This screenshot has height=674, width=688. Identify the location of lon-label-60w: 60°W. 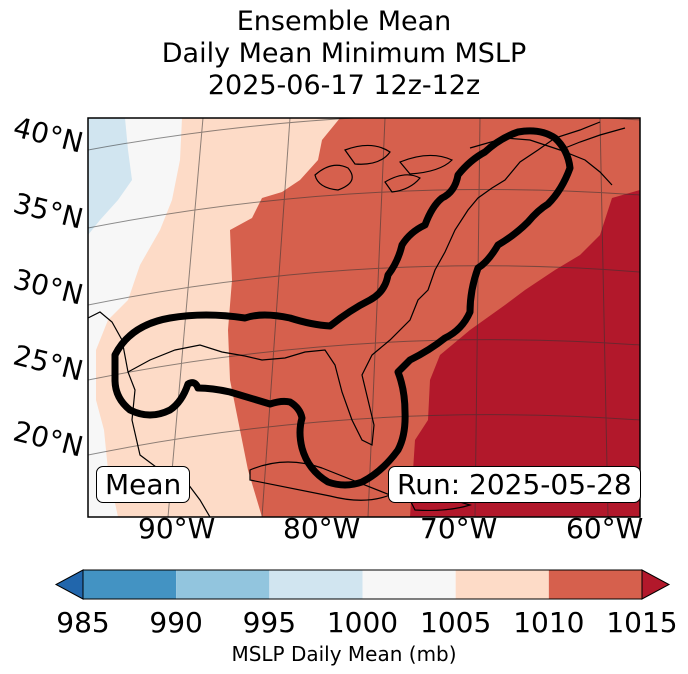
(605, 528).